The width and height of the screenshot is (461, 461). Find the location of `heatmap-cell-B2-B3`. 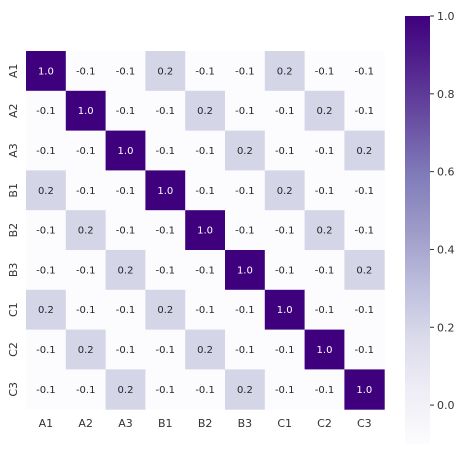

heatmap-cell-B2-B3 is located at coordinates (245, 230).